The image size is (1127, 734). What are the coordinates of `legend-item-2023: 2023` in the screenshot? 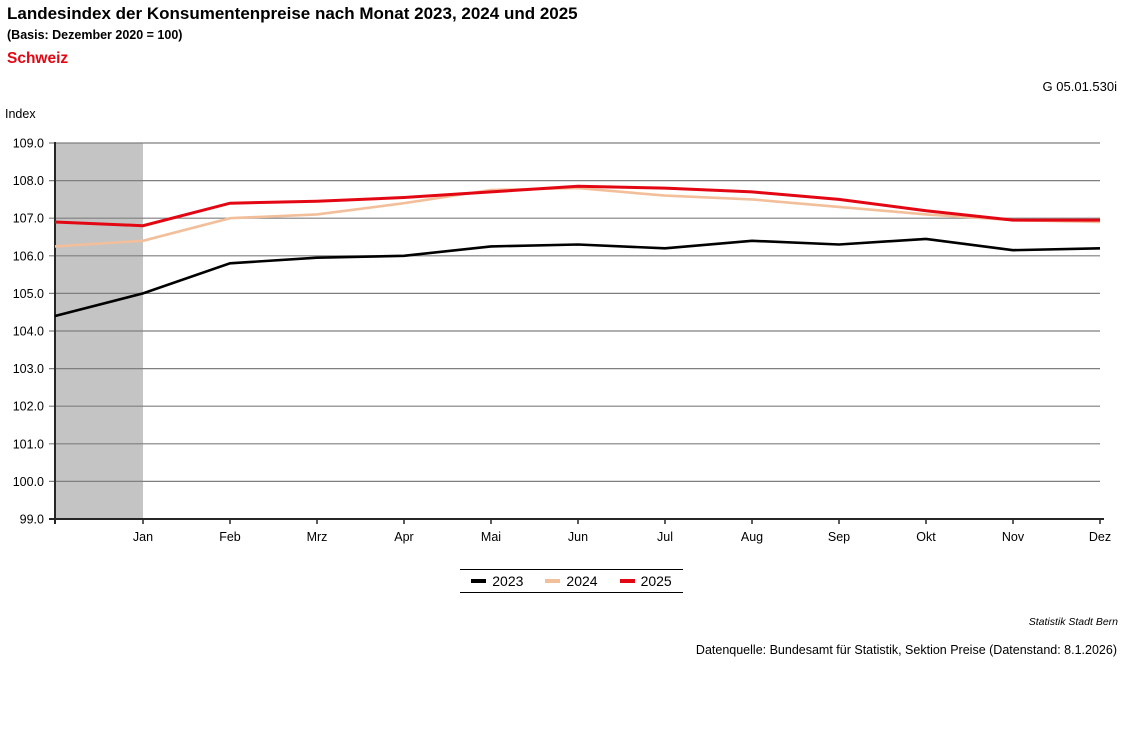 It's located at (497, 581).